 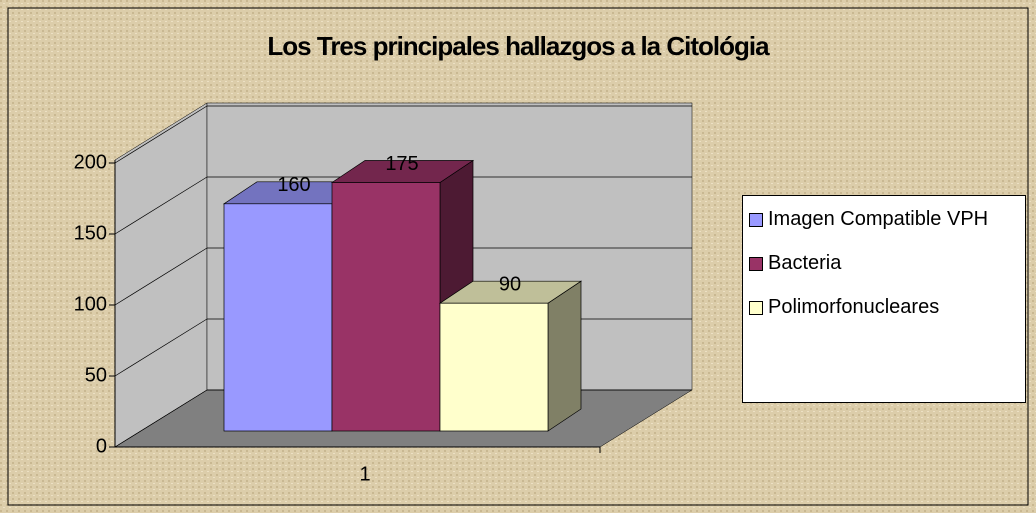 What do you see at coordinates (884, 263) in the screenshot?
I see `legend-item: Bacteria` at bounding box center [884, 263].